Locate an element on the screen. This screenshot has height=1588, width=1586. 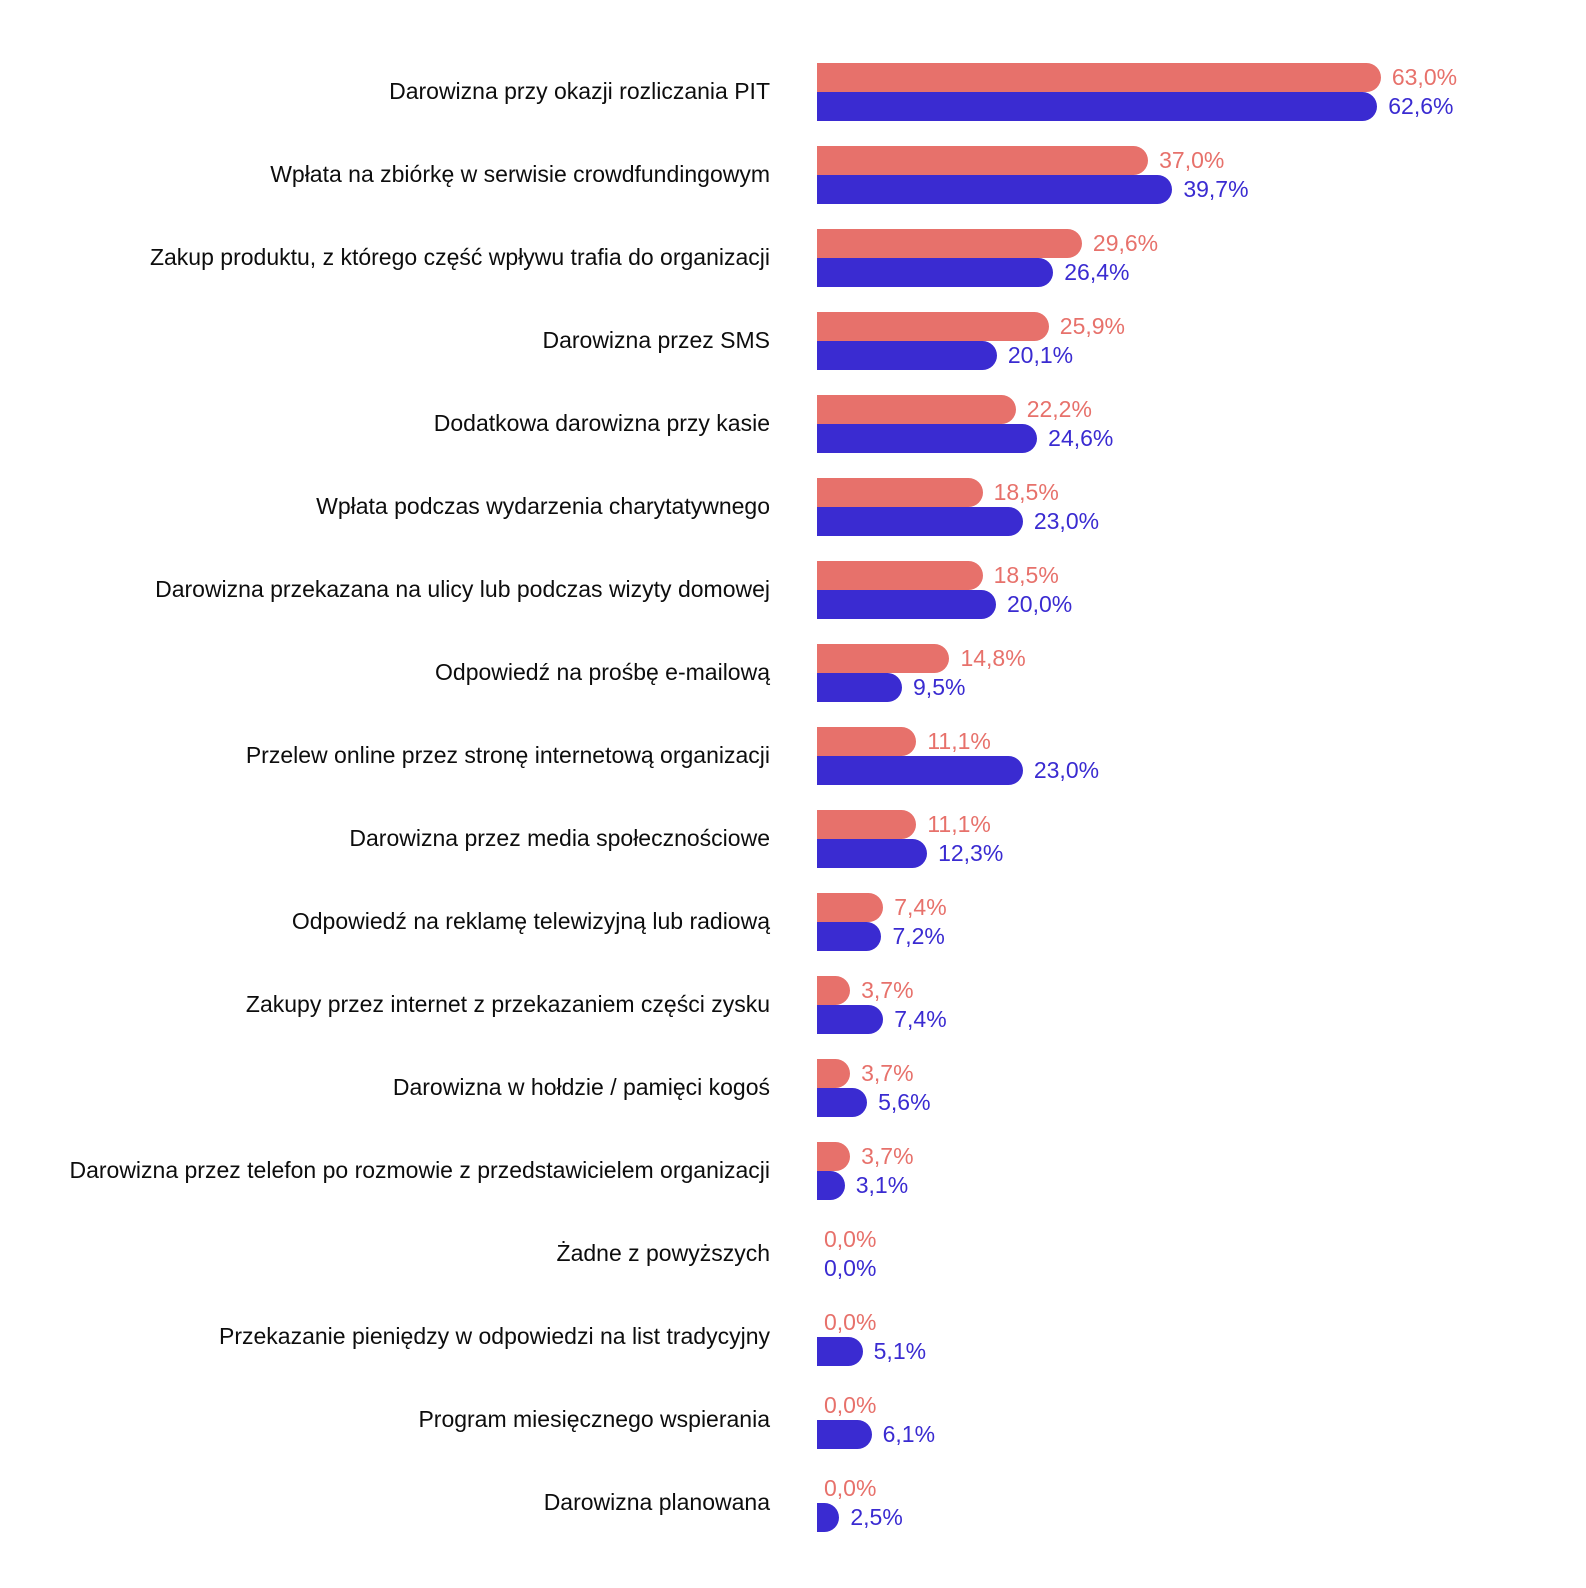
value-label-blue: 20,0% is located at coordinates (1040, 604).